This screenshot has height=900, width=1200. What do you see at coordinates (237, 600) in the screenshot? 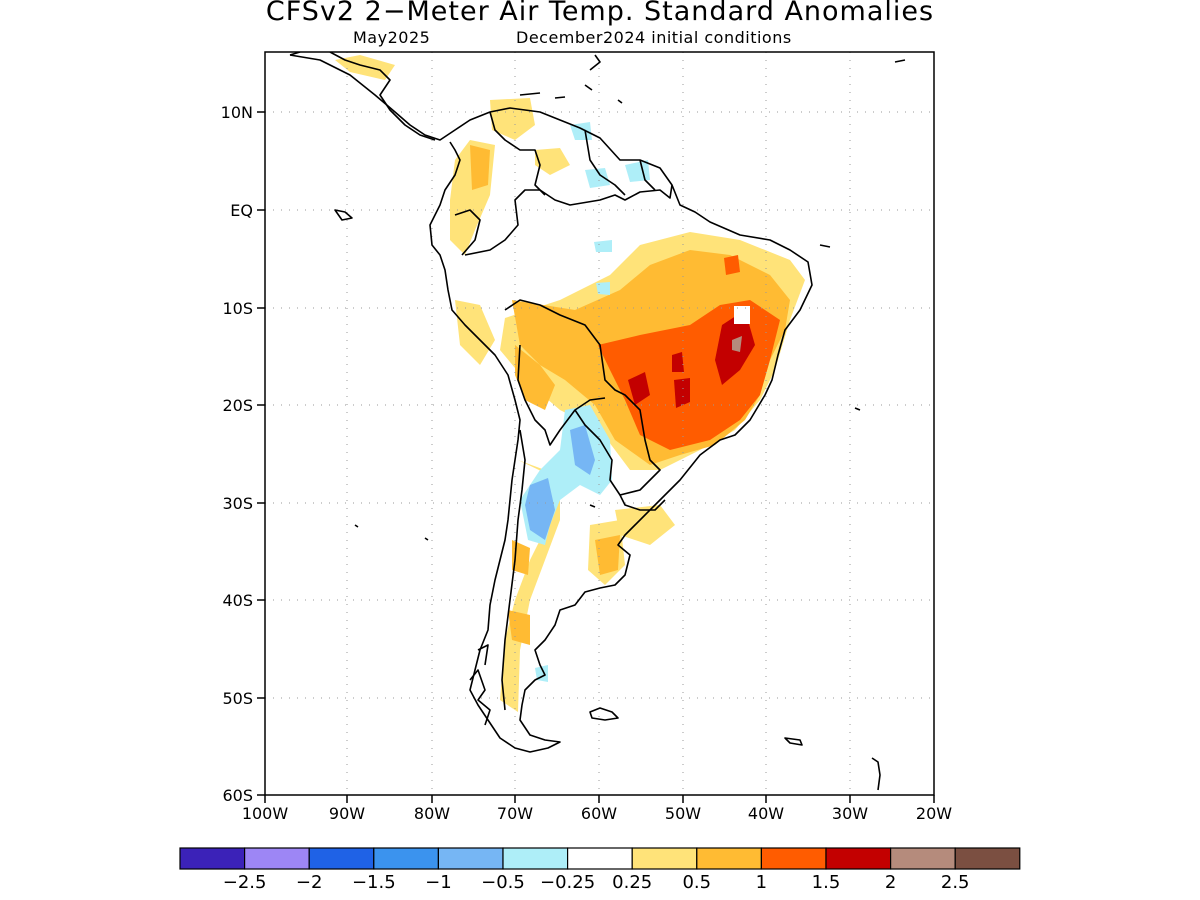
I see `lat-tick-label: 40S` at bounding box center [237, 600].